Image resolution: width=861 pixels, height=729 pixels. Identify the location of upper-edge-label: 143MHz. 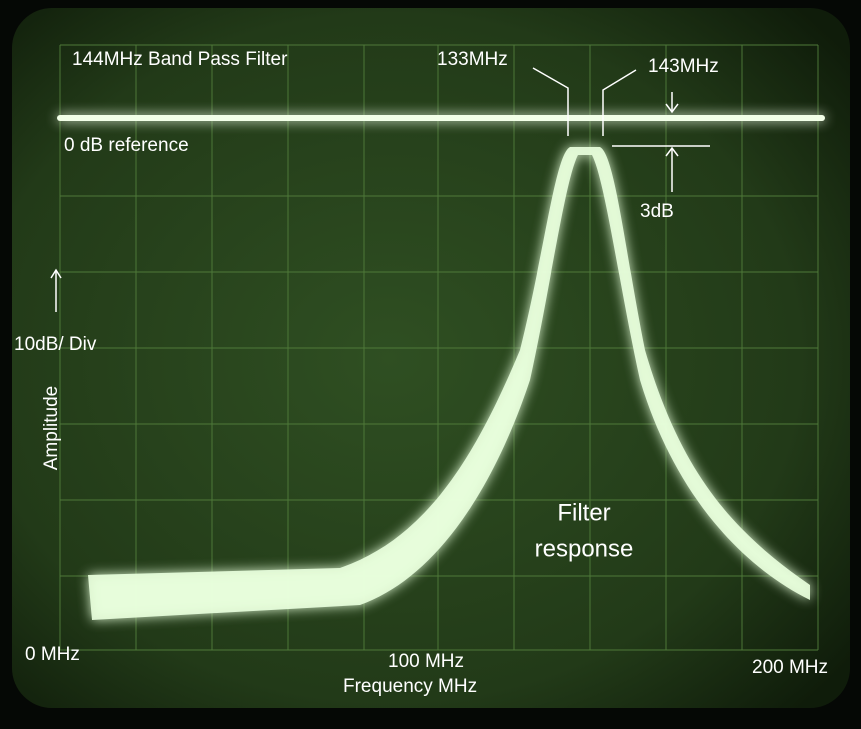
(683, 66).